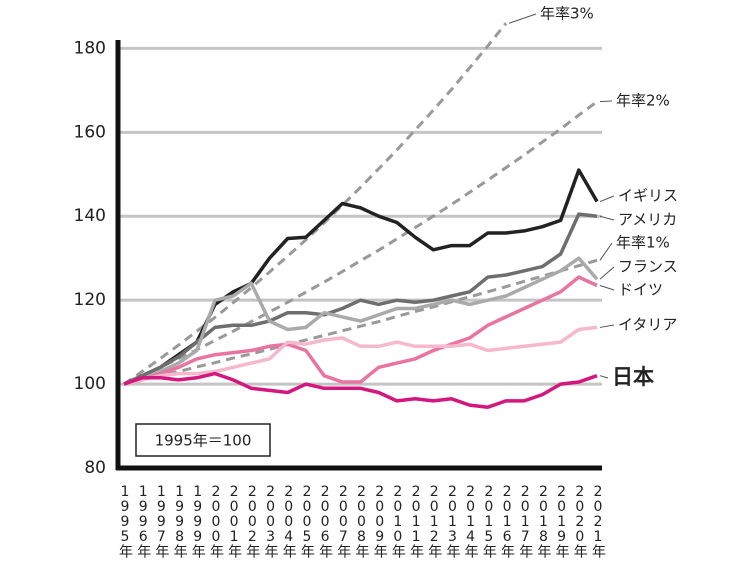  I want to click on x-tick-label: 2005年, so click(306, 520).